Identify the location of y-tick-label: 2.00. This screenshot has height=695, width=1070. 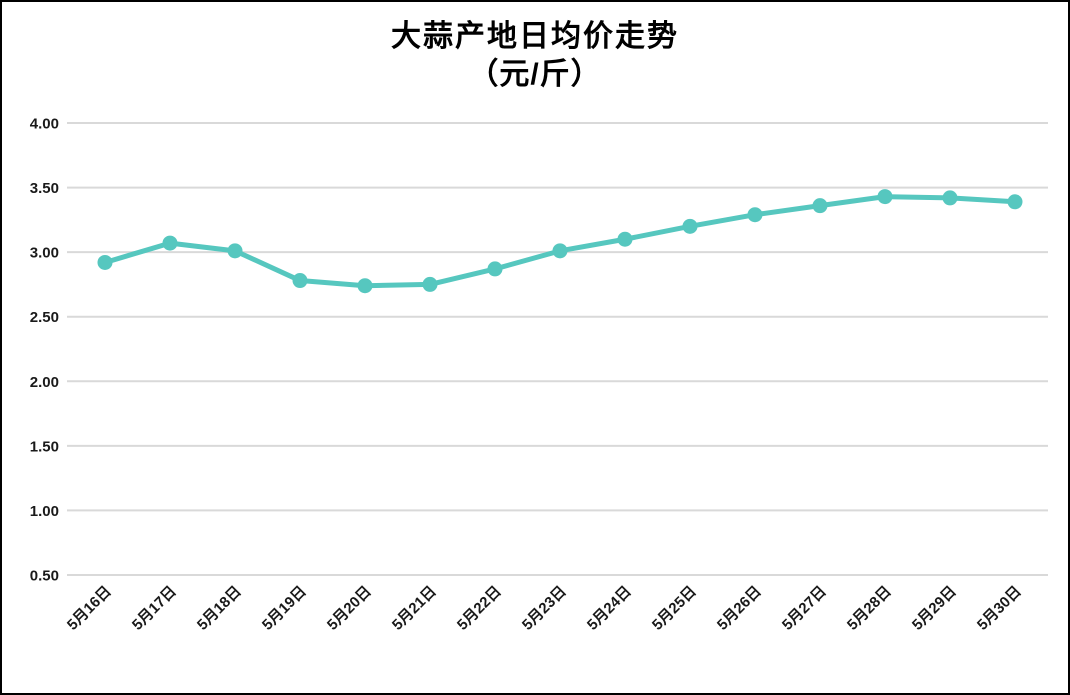
(44, 382).